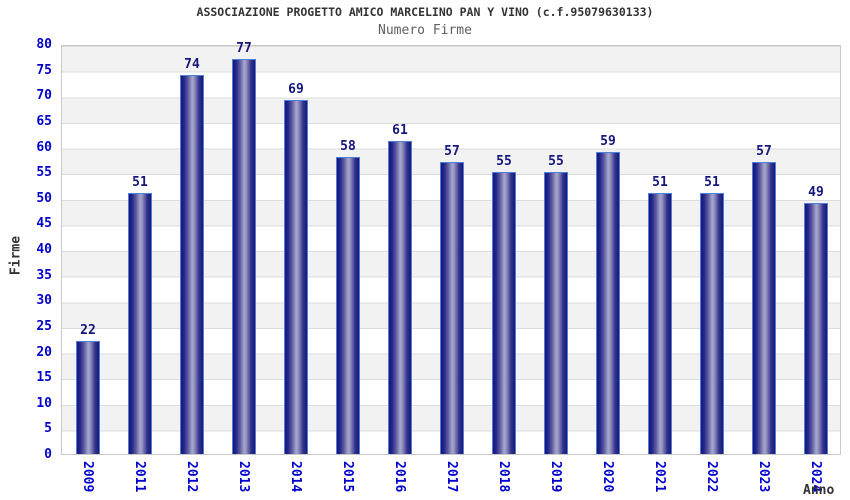 Image resolution: width=850 pixels, height=500 pixels. I want to click on y-tick-label: 0, so click(48, 454).